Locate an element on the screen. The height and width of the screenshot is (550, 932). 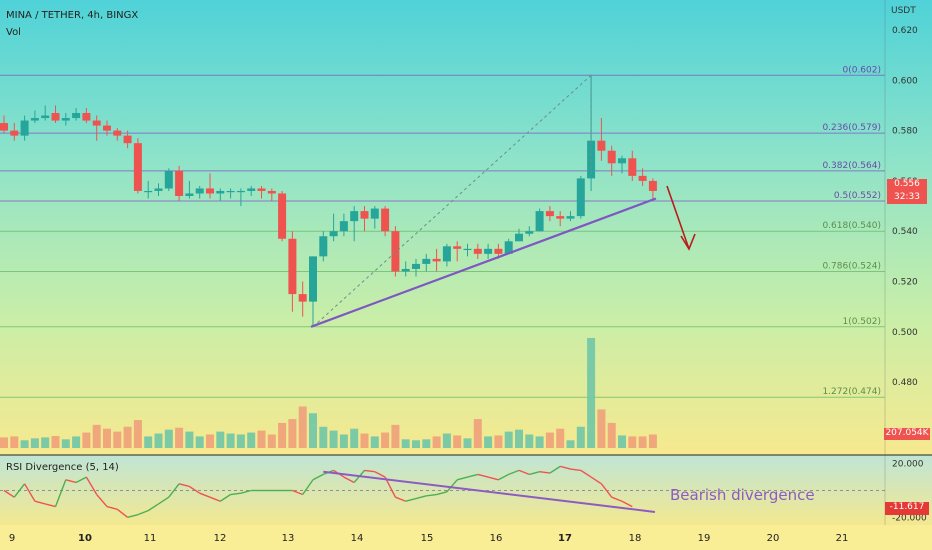
symbol-title: MINA / TETHER, 4h, BINGX is located at coordinates (72, 15).